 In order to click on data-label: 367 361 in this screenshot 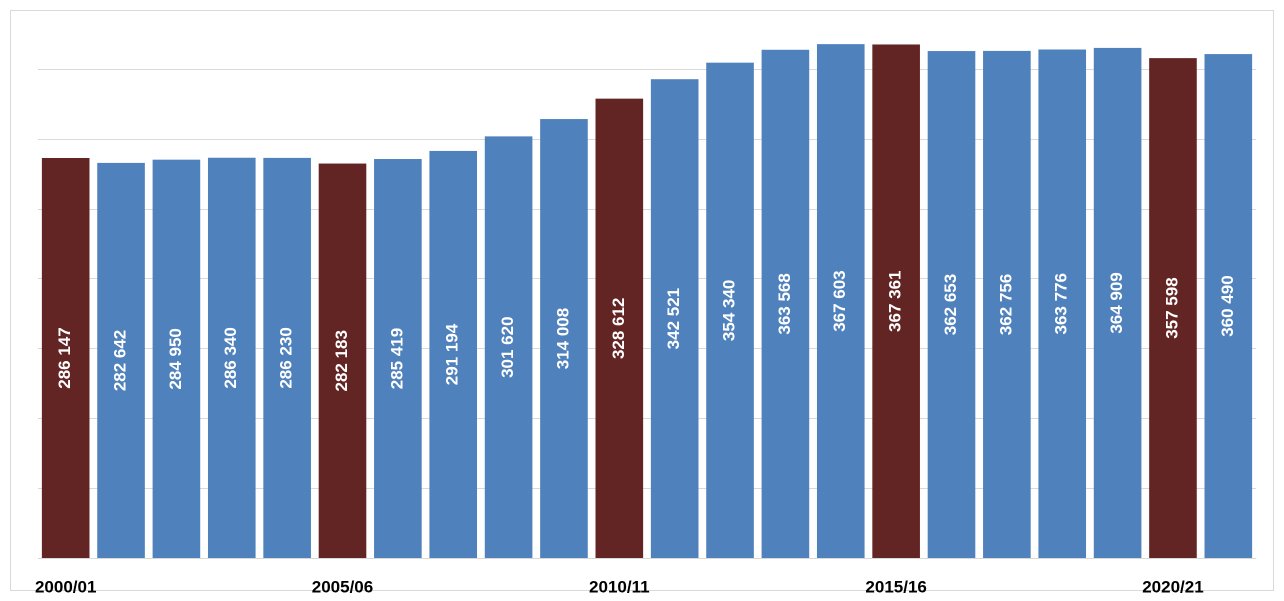, I will do `click(895, 301)`.